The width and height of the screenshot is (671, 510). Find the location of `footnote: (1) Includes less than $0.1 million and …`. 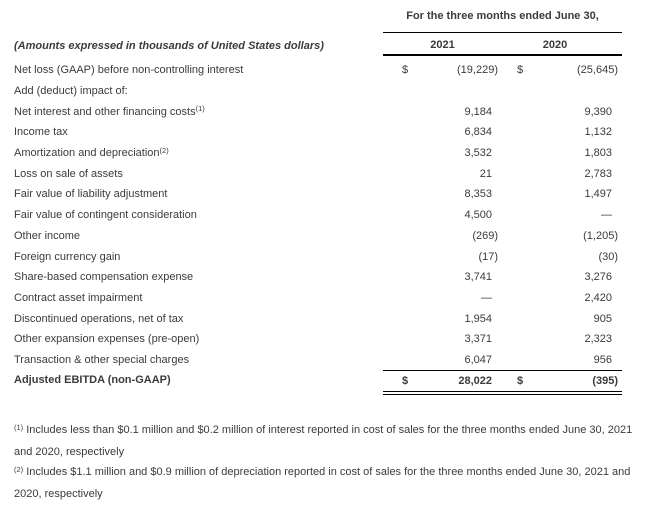

footnote: (1) Includes less than $0.1 million and … is located at coordinates (336, 441).